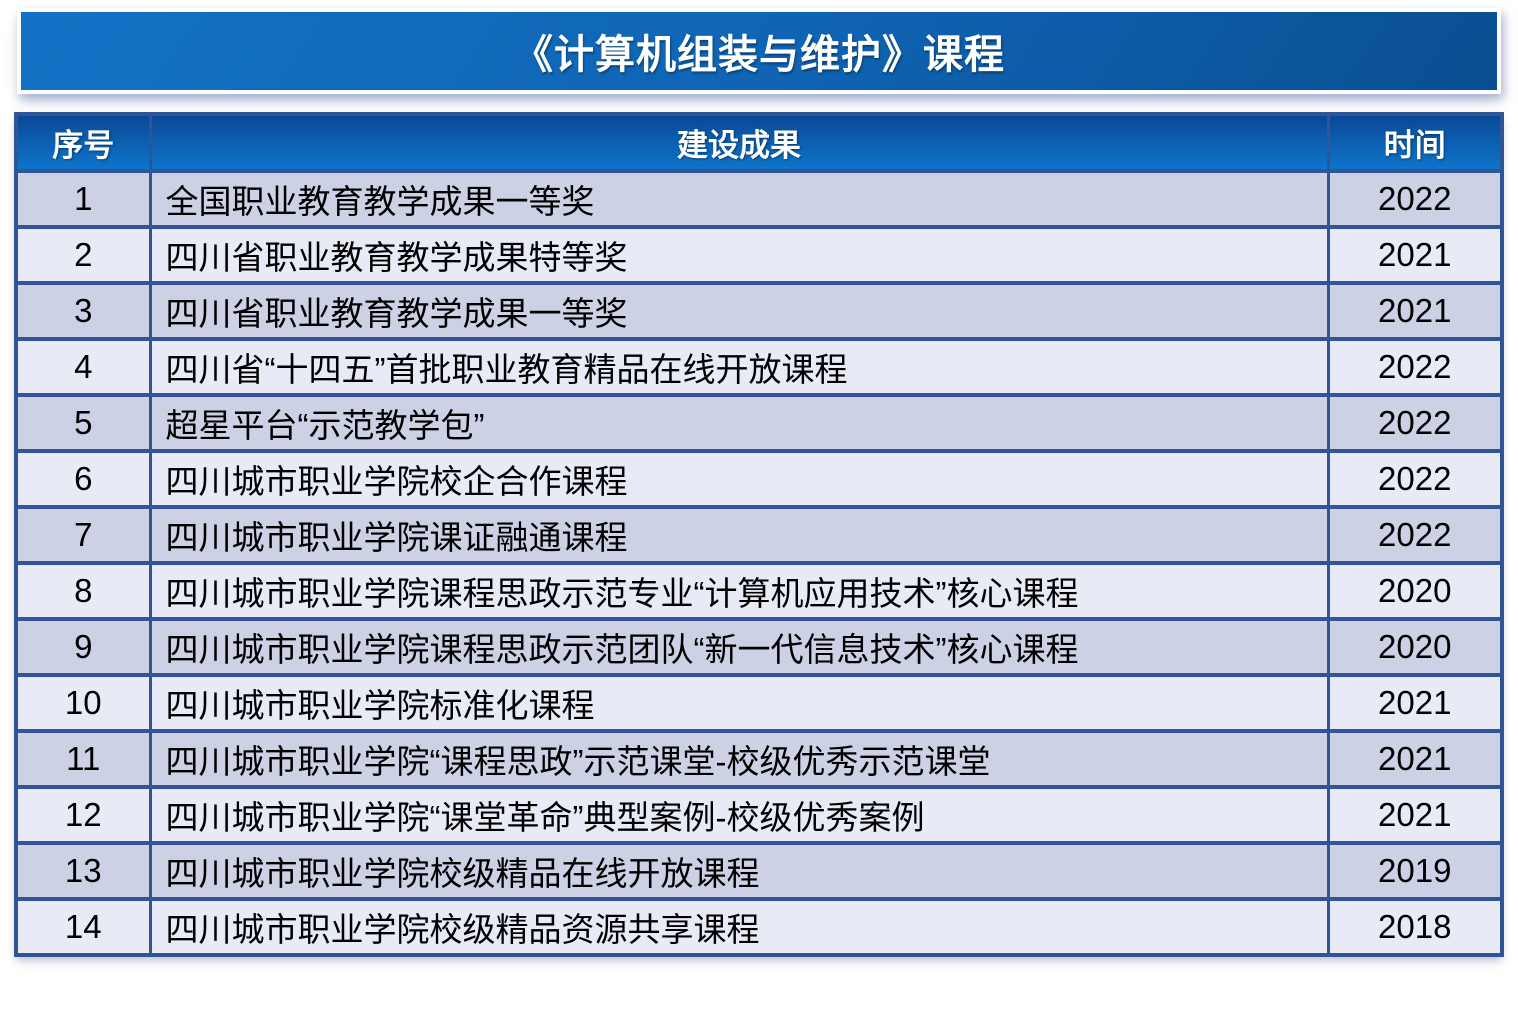 The width and height of the screenshot is (1518, 1026). What do you see at coordinates (739, 367) in the screenshot?
I see `row-achievement: 四川省“十四五”首批职业教育精品在线开放课程` at bounding box center [739, 367].